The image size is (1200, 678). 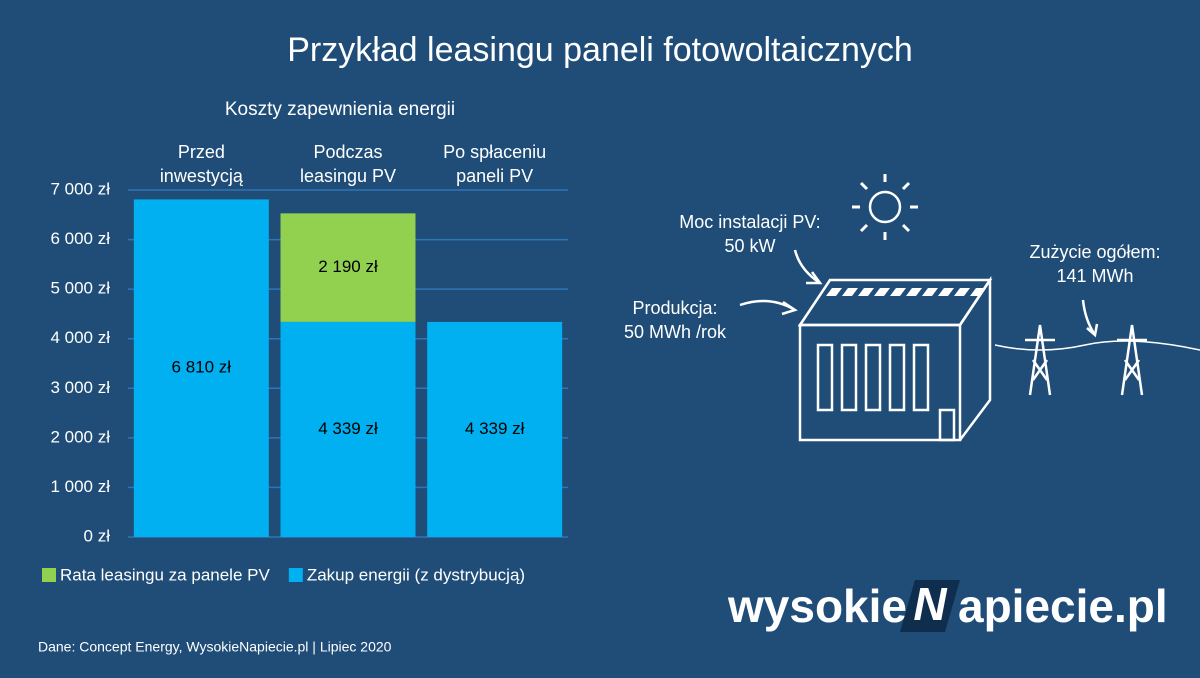 What do you see at coordinates (80, 436) in the screenshot?
I see `y-tick-label: 2 000 zł` at bounding box center [80, 436].